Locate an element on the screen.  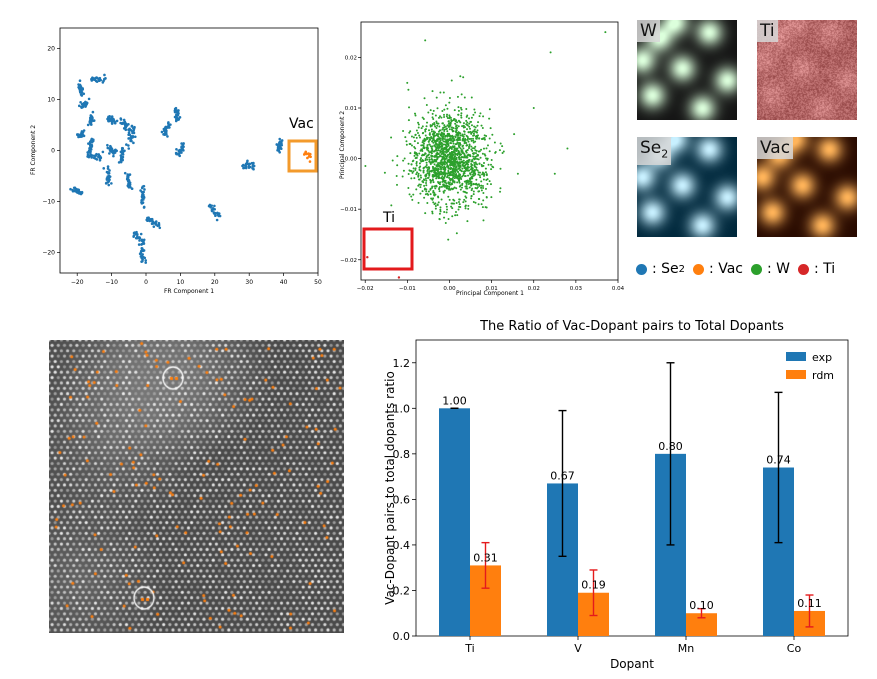
bar-xlabel: Dopant is located at coordinates (632, 664).